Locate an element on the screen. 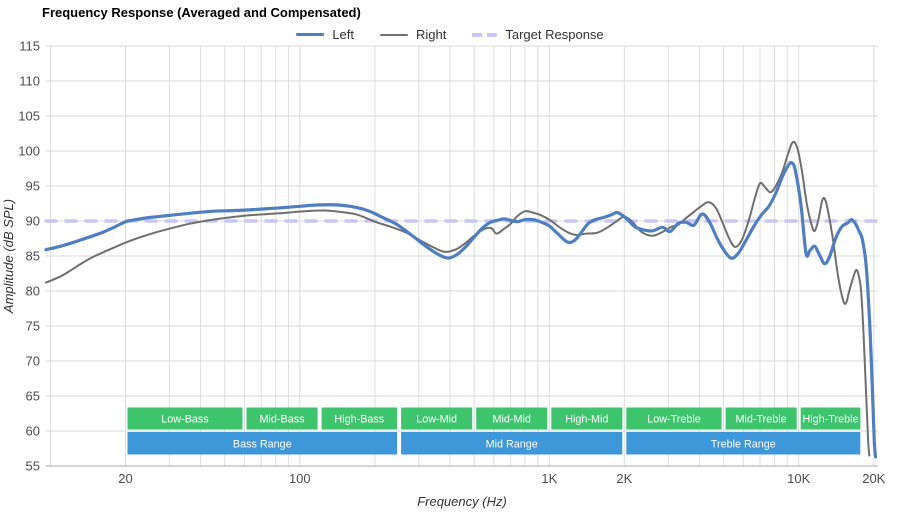 The height and width of the screenshot is (520, 900). band-label-high-mid: High-Mid is located at coordinates (586, 420).